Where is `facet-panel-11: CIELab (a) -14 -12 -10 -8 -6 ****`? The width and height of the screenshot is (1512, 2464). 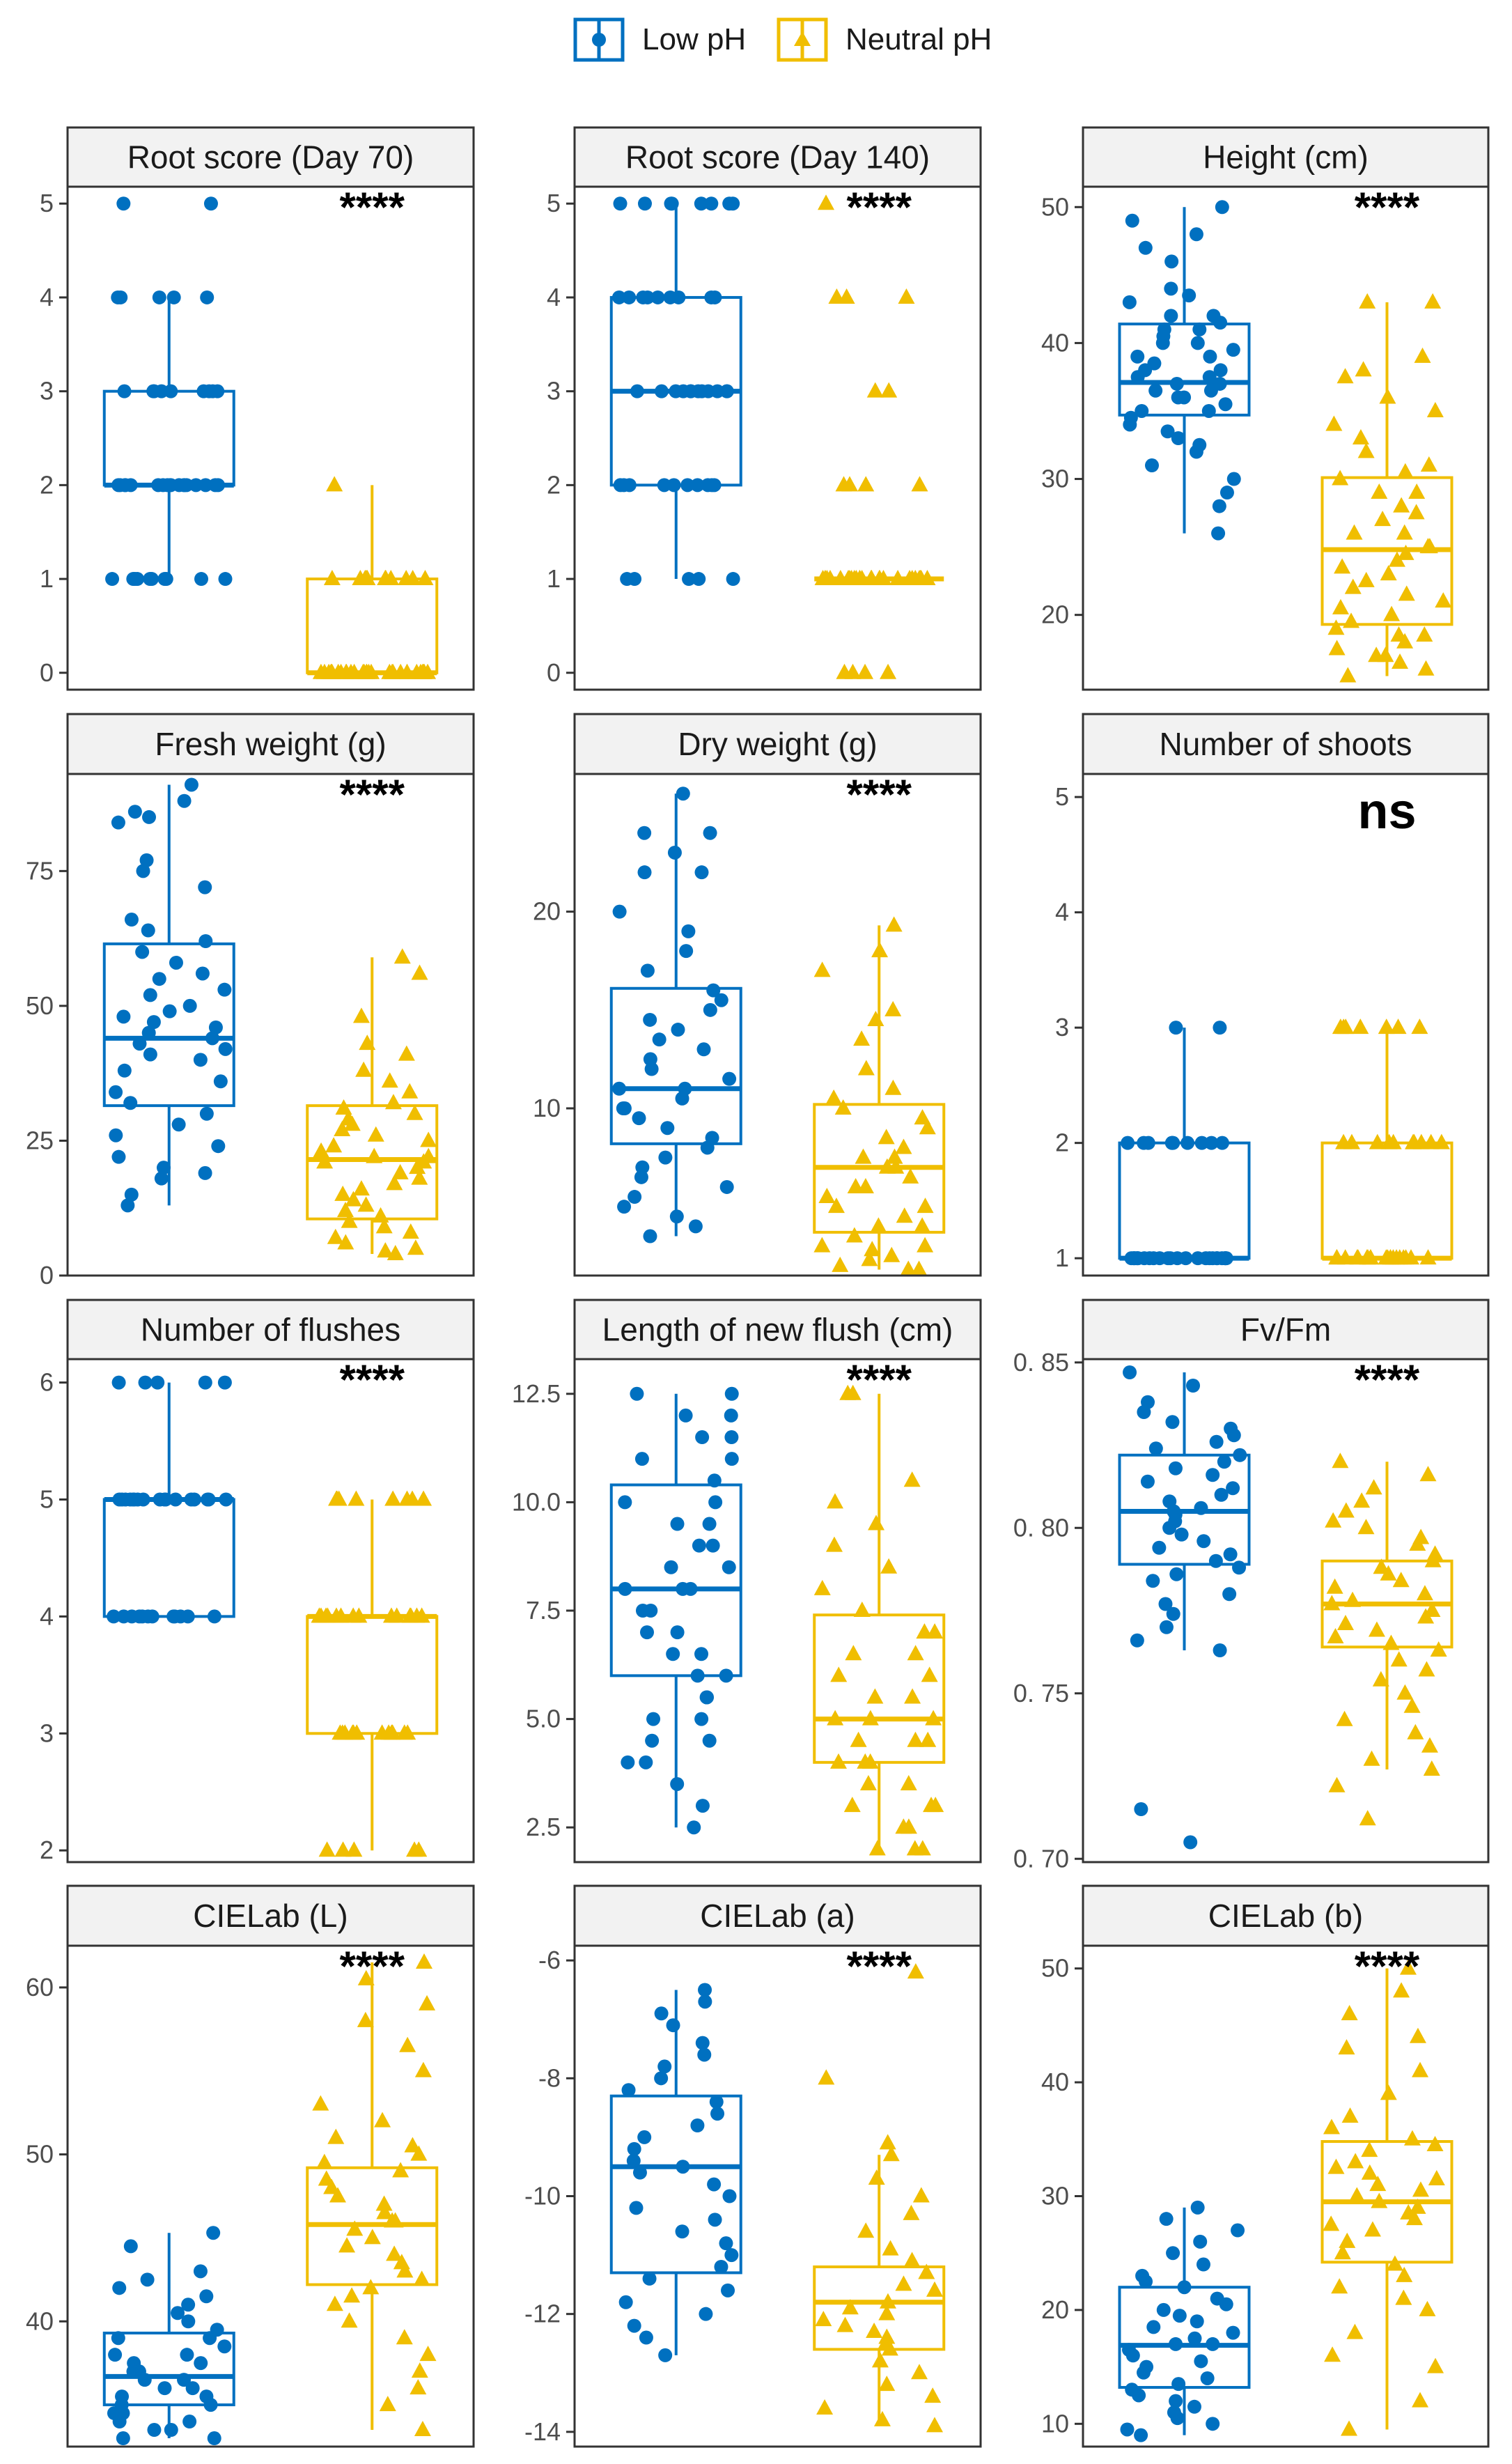 facet-panel-11: CIELab (a) -14 -12 -10 -8 -6 **** is located at coordinates (753, 2166).